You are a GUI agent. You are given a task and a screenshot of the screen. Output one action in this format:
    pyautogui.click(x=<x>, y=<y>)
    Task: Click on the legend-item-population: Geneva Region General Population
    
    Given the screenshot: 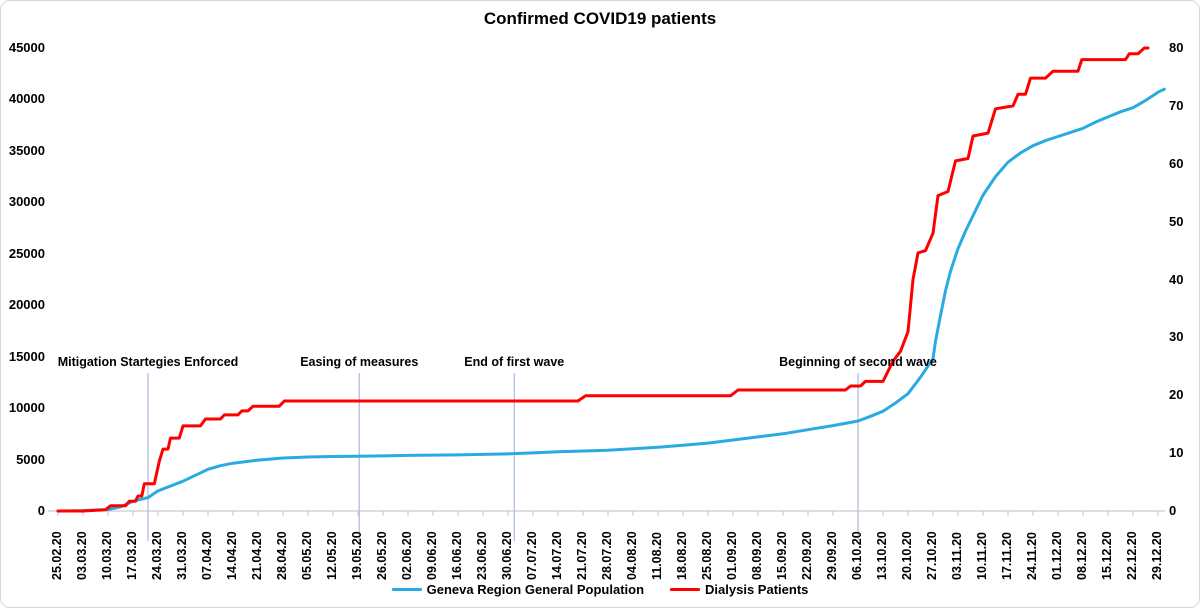 What is the action you would take?
    pyautogui.click(x=518, y=589)
    